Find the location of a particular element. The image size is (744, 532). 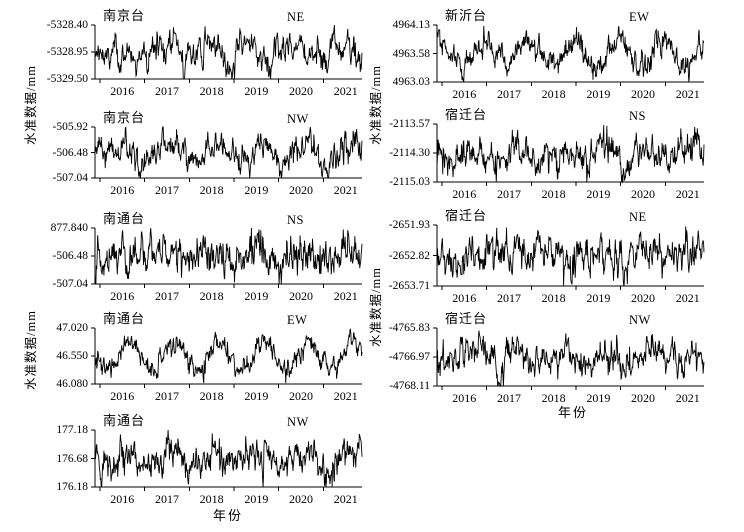

y-tick-label: -507.04 is located at coordinates (70, 284).